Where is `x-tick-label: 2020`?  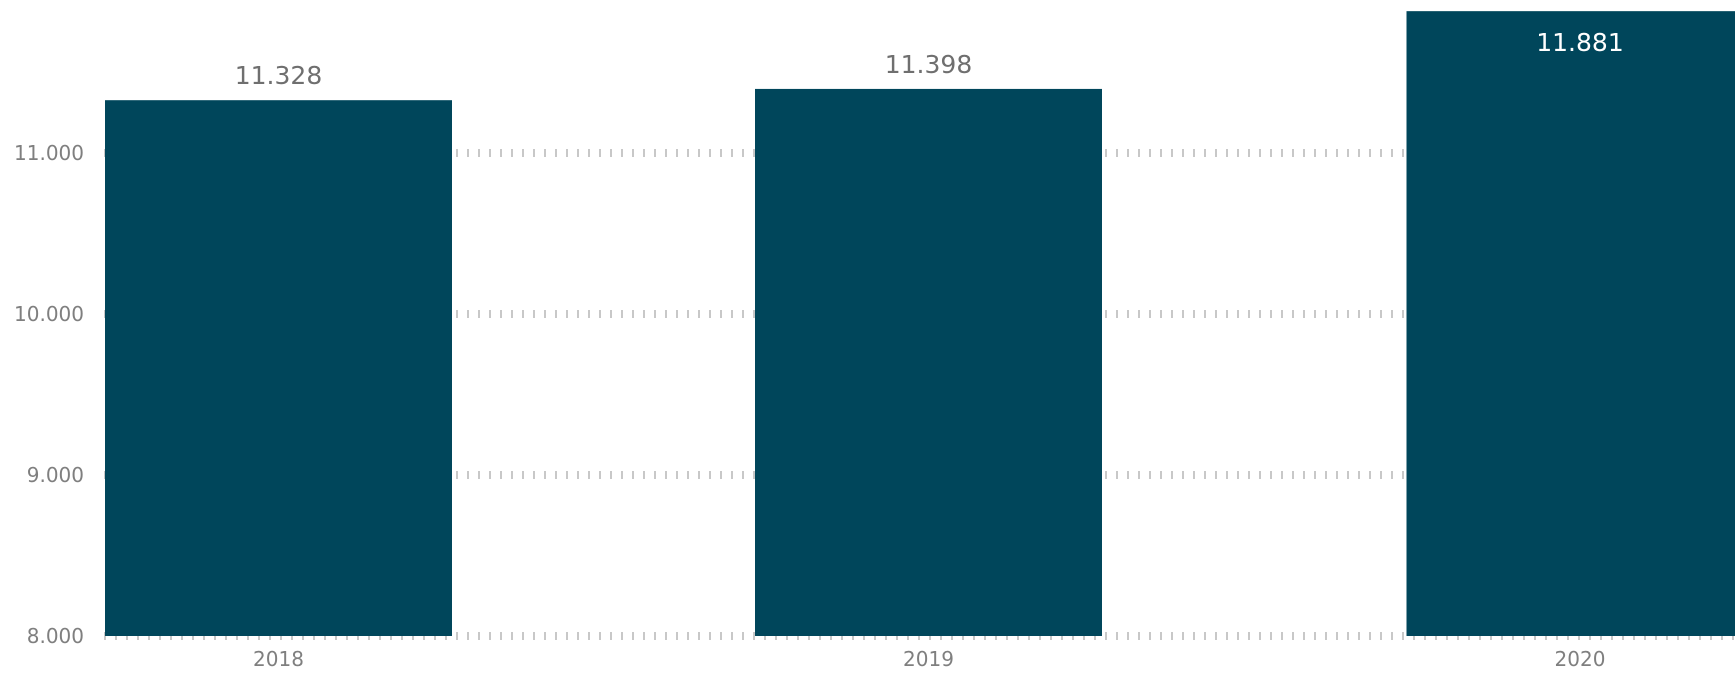 x-tick-label: 2020 is located at coordinates (1580, 659).